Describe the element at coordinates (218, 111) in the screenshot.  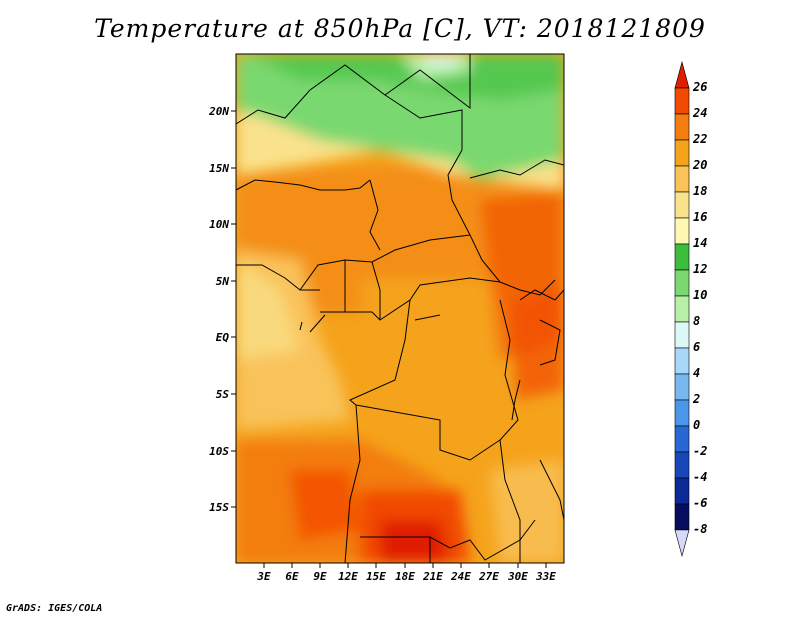
I see `lat-label: 20N` at that location.